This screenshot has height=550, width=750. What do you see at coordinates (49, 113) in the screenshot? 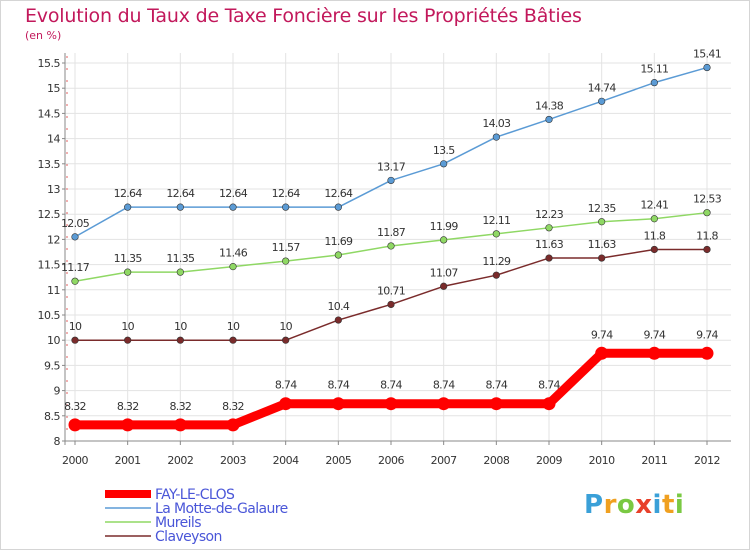
I see `y-tick-label: 14.5` at bounding box center [49, 113].